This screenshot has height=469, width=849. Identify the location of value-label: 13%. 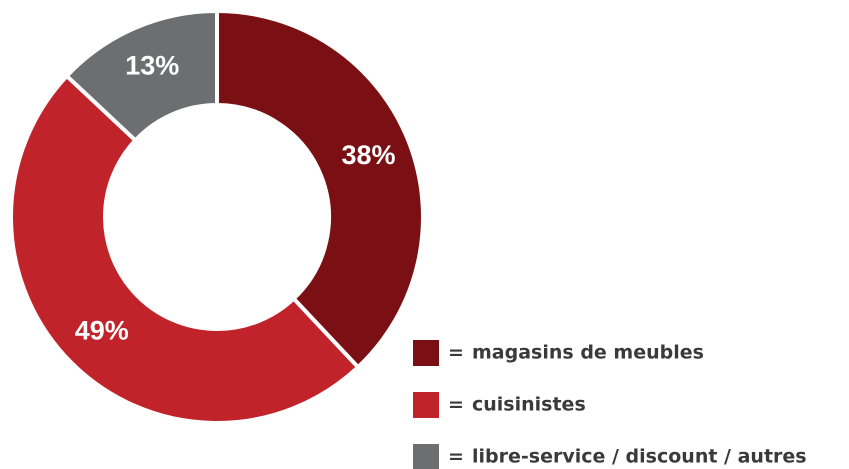
(152, 66).